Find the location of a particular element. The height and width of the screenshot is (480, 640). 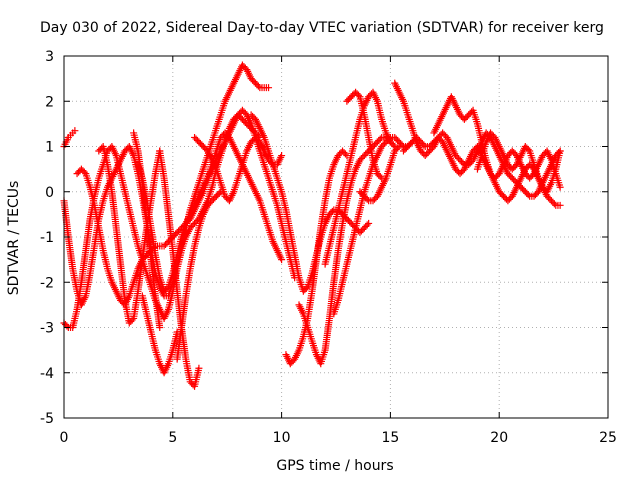

x-tick-label: 20 is located at coordinates (499, 438).